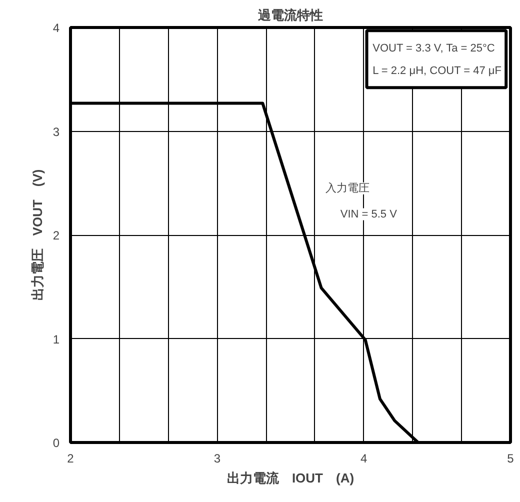 The height and width of the screenshot is (502, 520). I want to click on x-tick-label: 3, so click(217, 459).